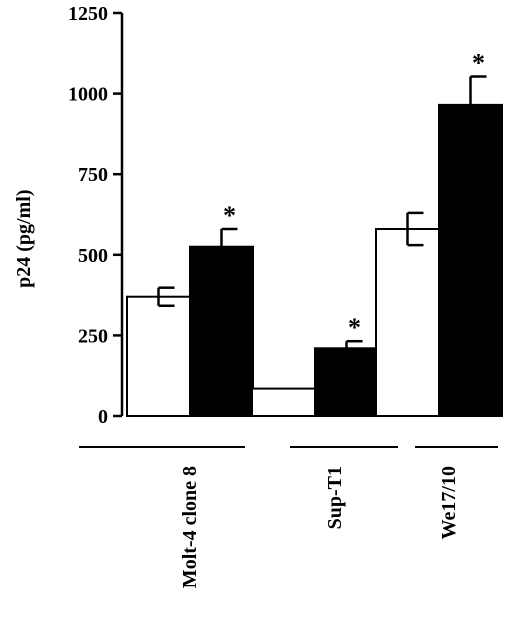 The height and width of the screenshot is (633, 520). I want to click on y-tick-label: 250, so click(93, 336).